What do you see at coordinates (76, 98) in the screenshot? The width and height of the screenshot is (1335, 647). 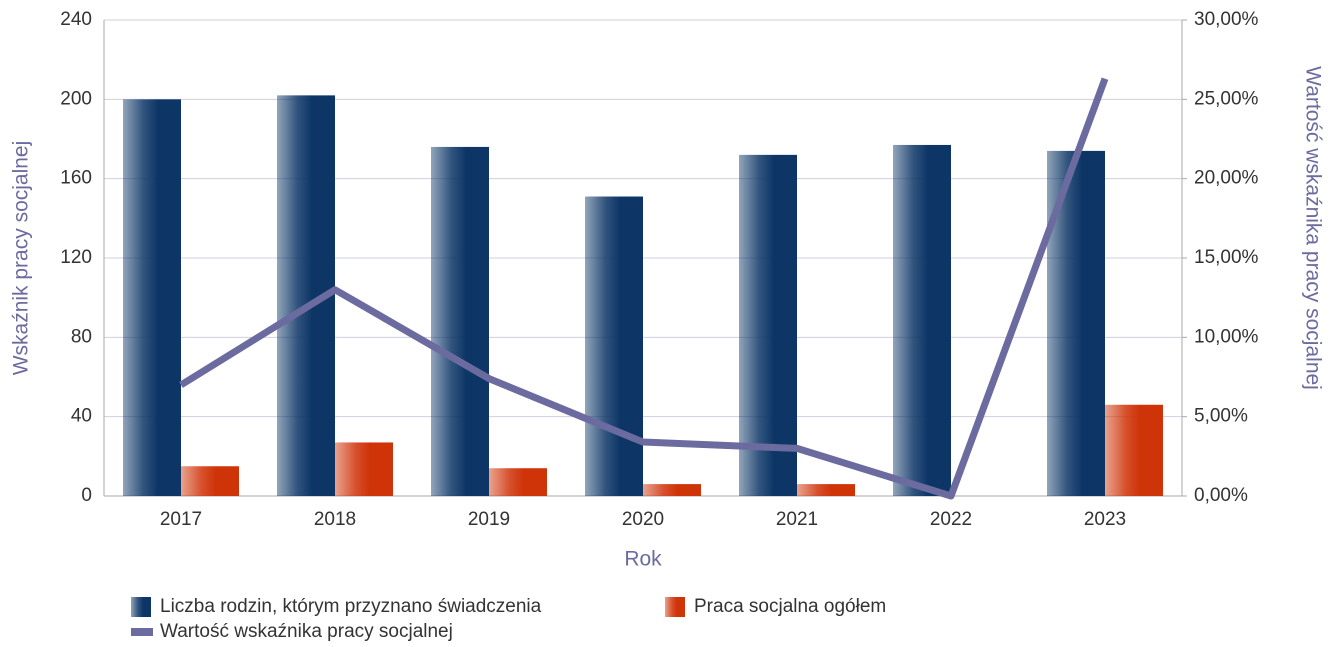 I see `y-tick-label: 200` at bounding box center [76, 98].